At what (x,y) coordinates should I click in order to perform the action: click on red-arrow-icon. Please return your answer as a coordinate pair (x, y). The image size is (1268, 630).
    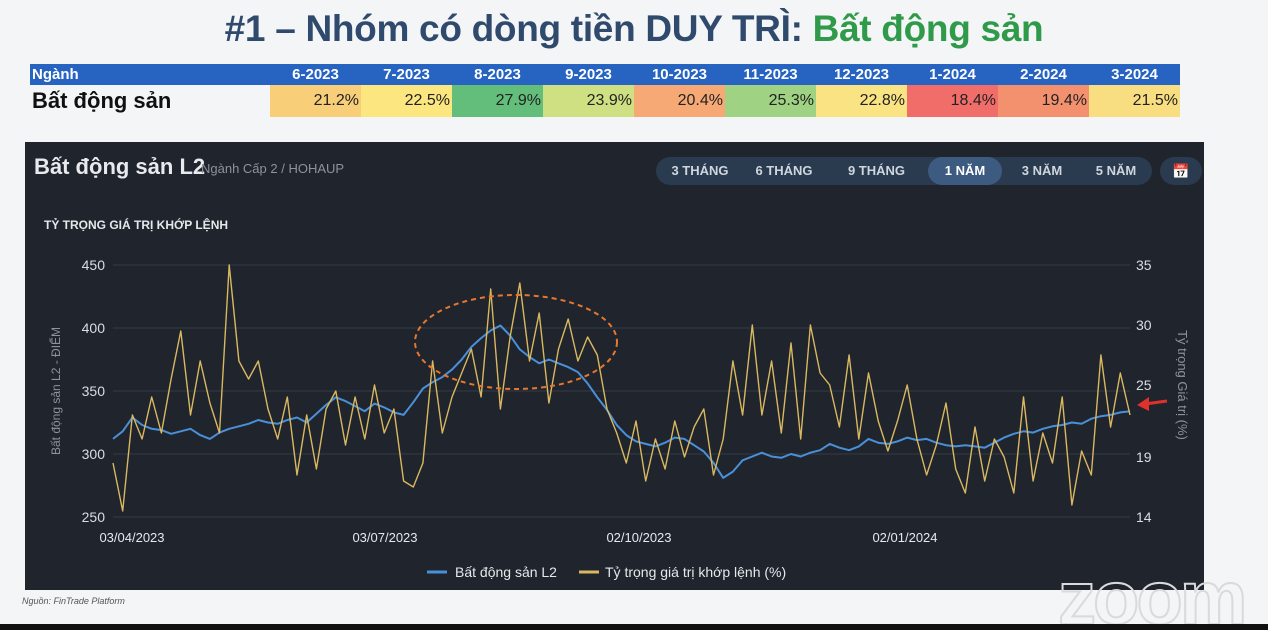
    Looking at the image, I should click on (1143, 404).